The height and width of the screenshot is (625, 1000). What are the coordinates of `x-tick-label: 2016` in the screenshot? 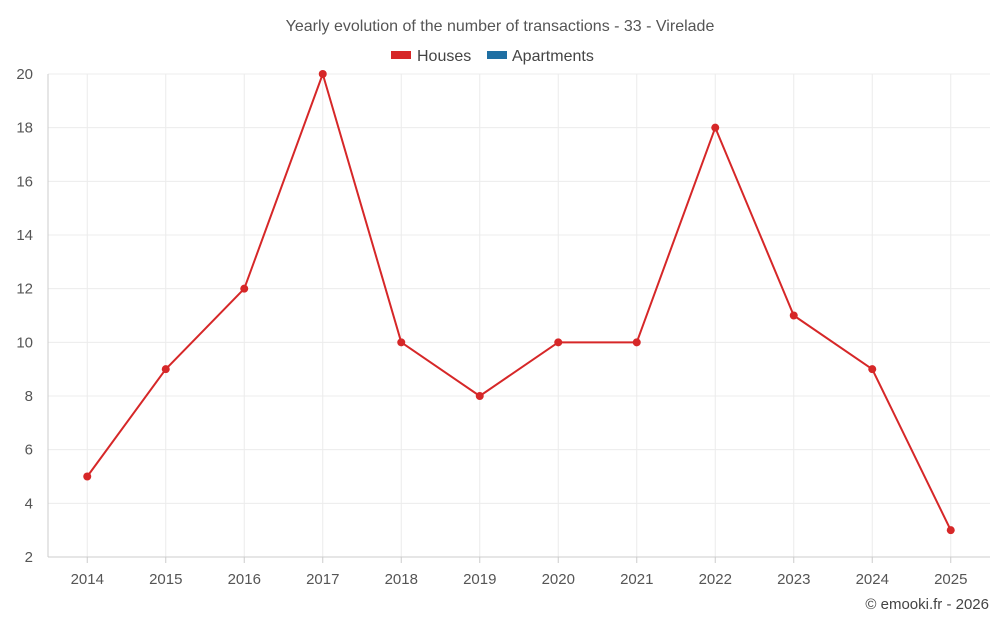 It's located at (244, 579).